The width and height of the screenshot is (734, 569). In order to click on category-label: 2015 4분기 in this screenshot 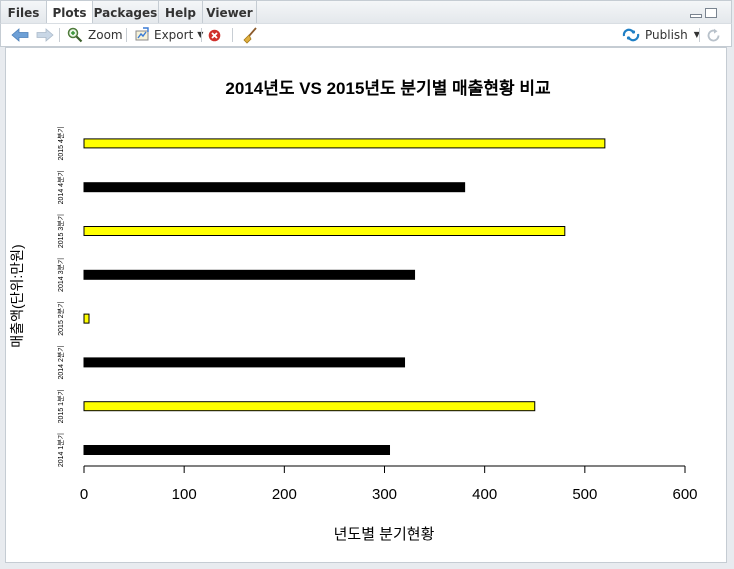, I will do `click(60, 143)`.